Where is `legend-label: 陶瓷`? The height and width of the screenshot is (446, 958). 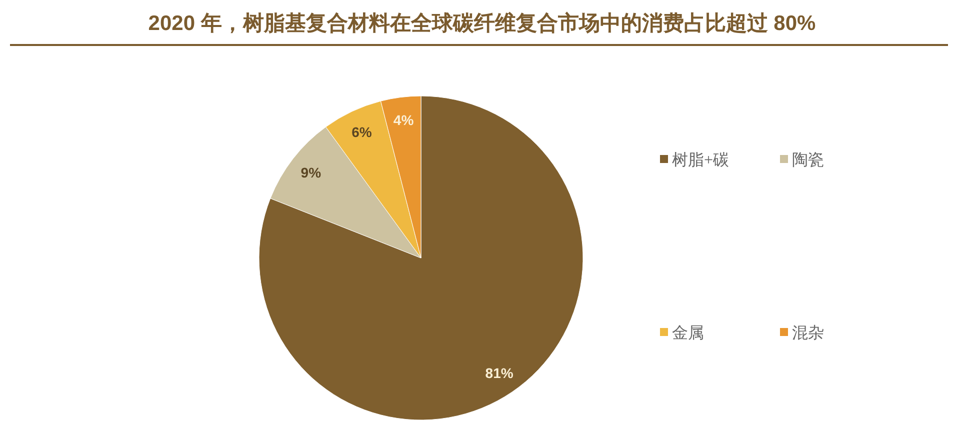 legend-label: 陶瓷 is located at coordinates (808, 160).